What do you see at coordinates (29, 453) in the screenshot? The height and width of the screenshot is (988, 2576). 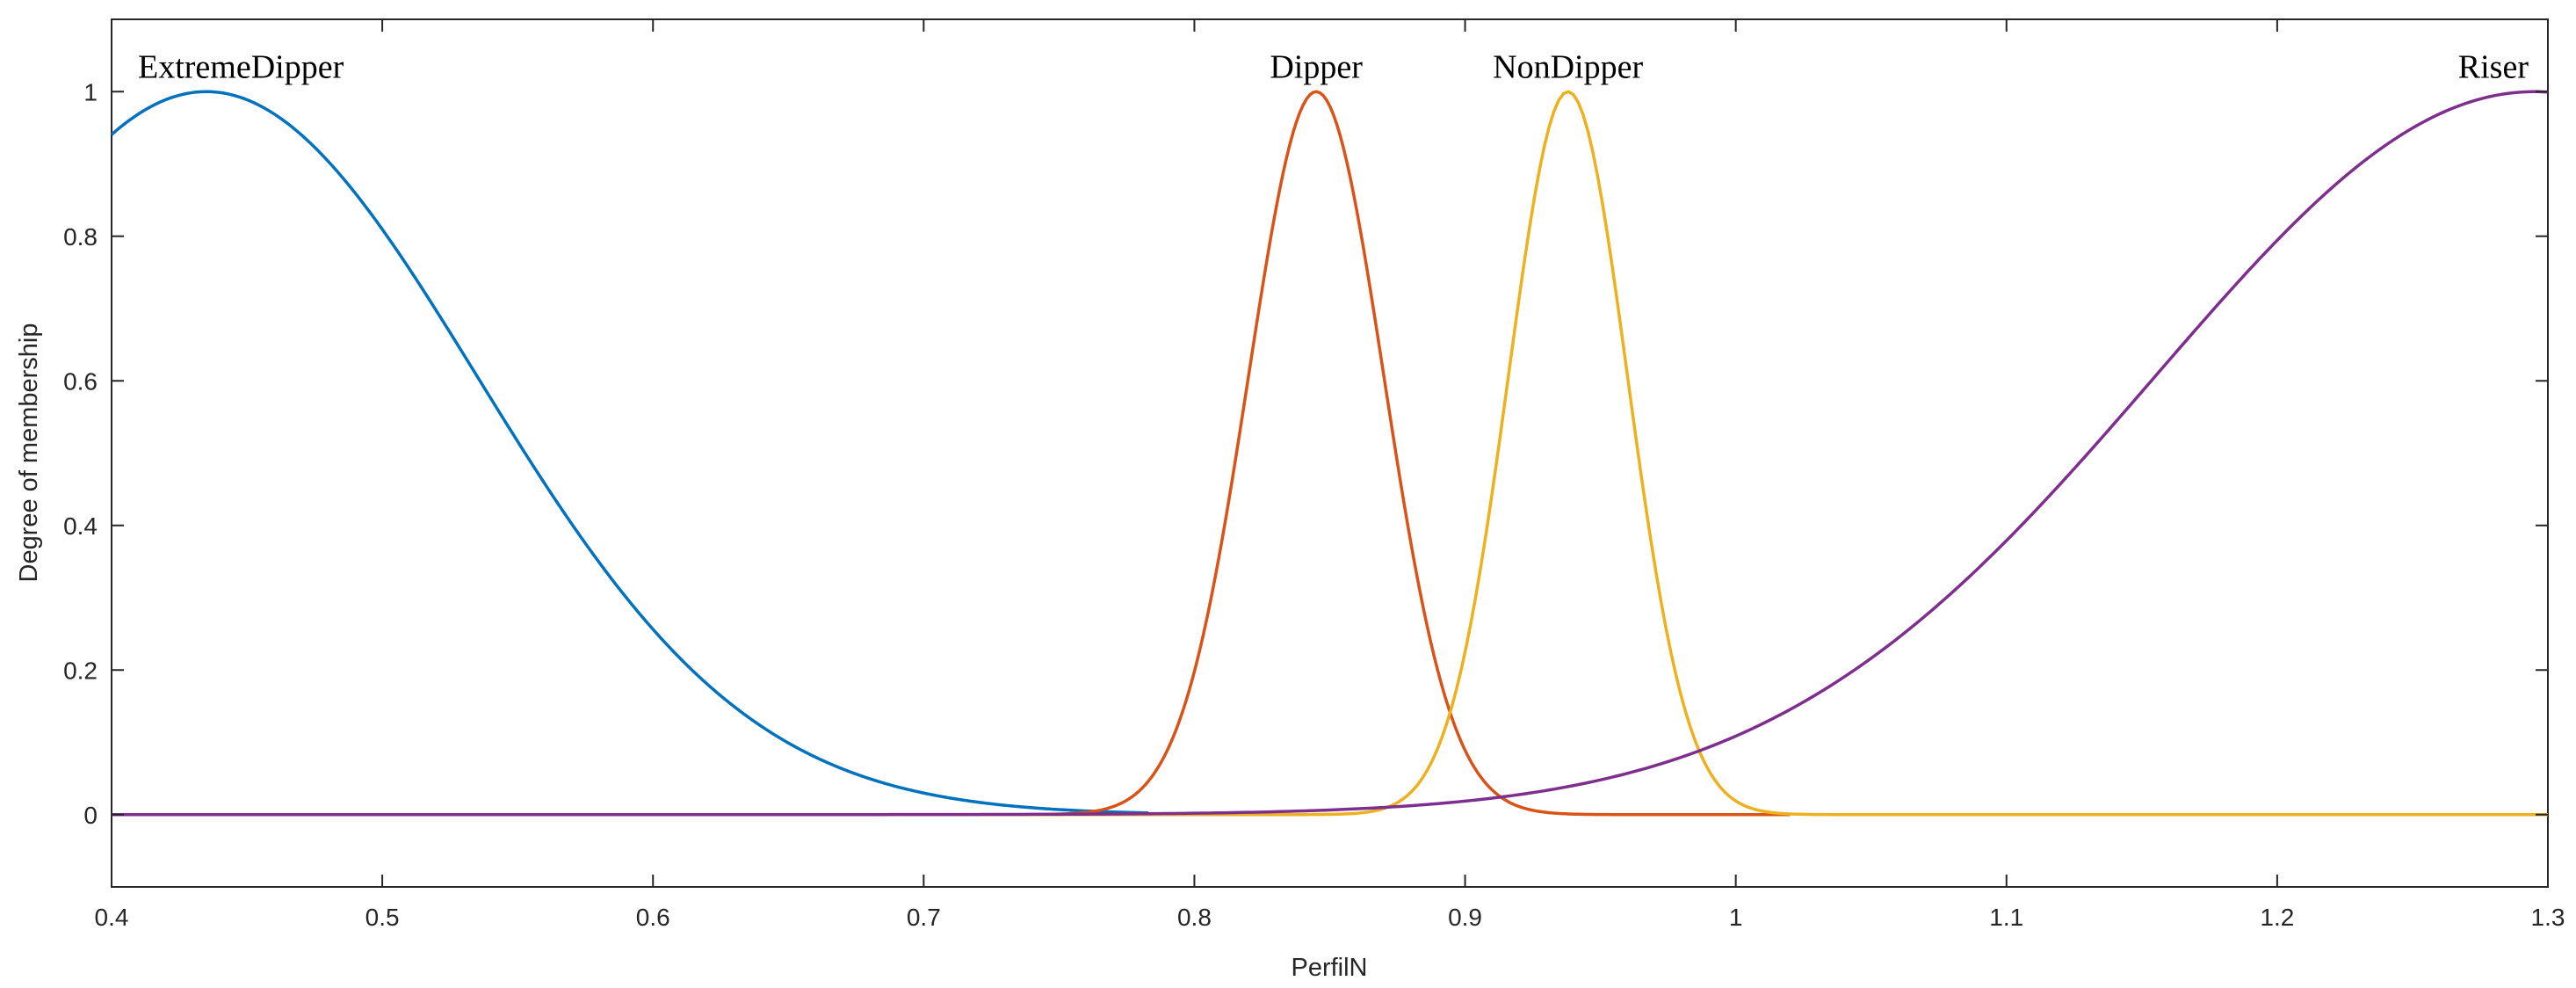 I see `y-axis-label: Degree of membership` at bounding box center [29, 453].